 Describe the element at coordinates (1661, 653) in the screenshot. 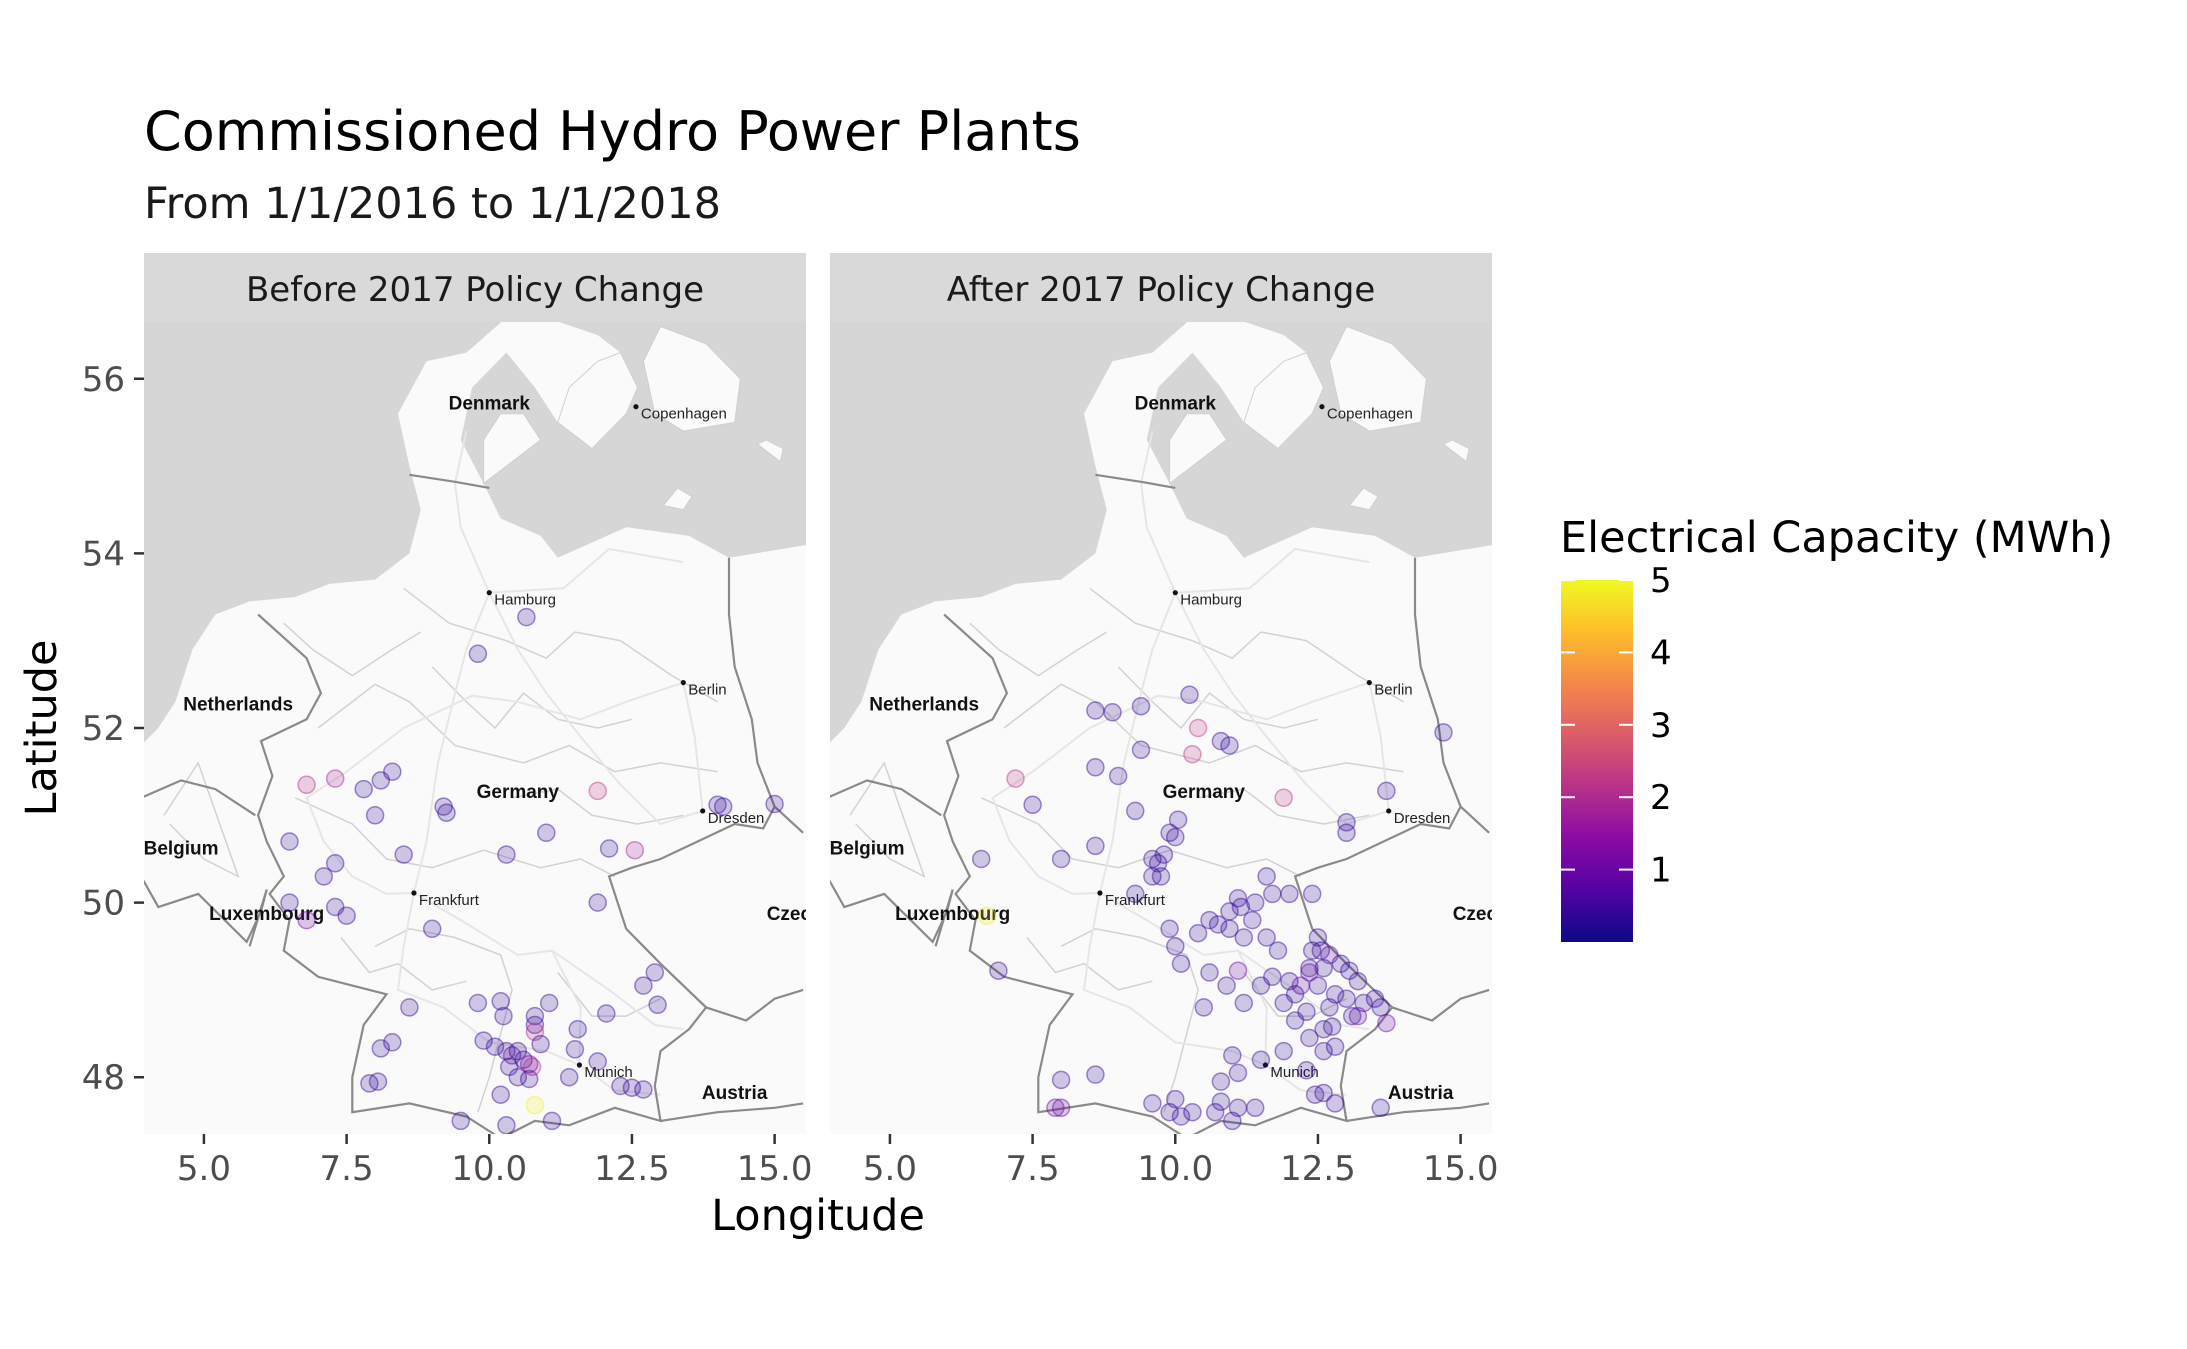

I see `colorbar-label: 4` at that location.